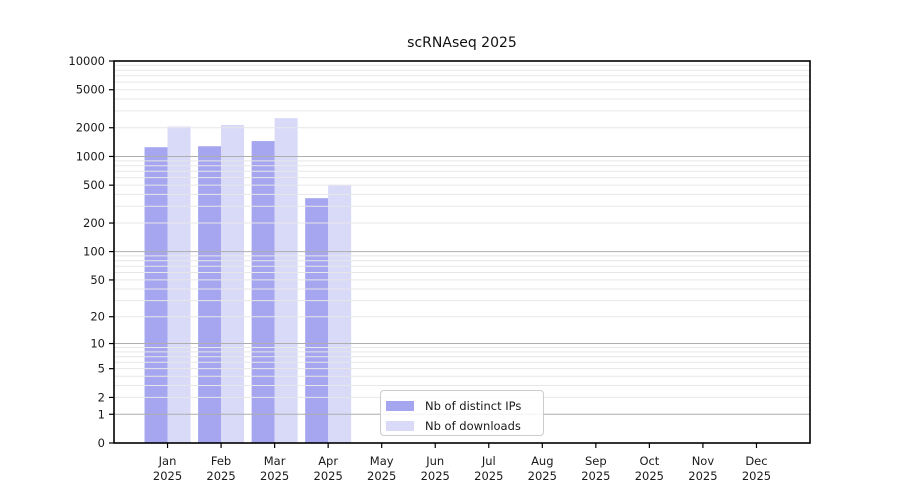  I want to click on bar-downloads-feb, so click(233, 283).